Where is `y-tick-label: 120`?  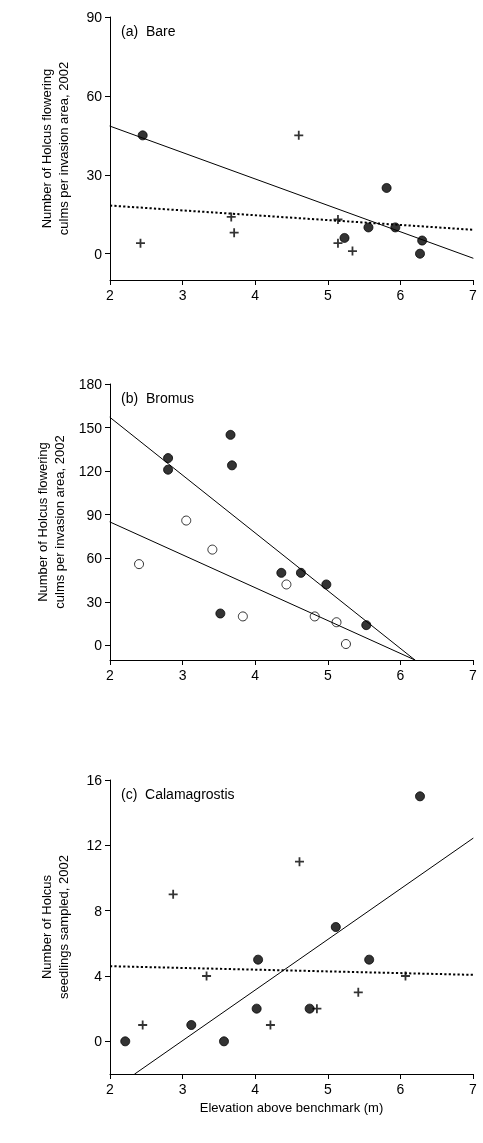
y-tick-label: 120 is located at coordinates (90, 471).